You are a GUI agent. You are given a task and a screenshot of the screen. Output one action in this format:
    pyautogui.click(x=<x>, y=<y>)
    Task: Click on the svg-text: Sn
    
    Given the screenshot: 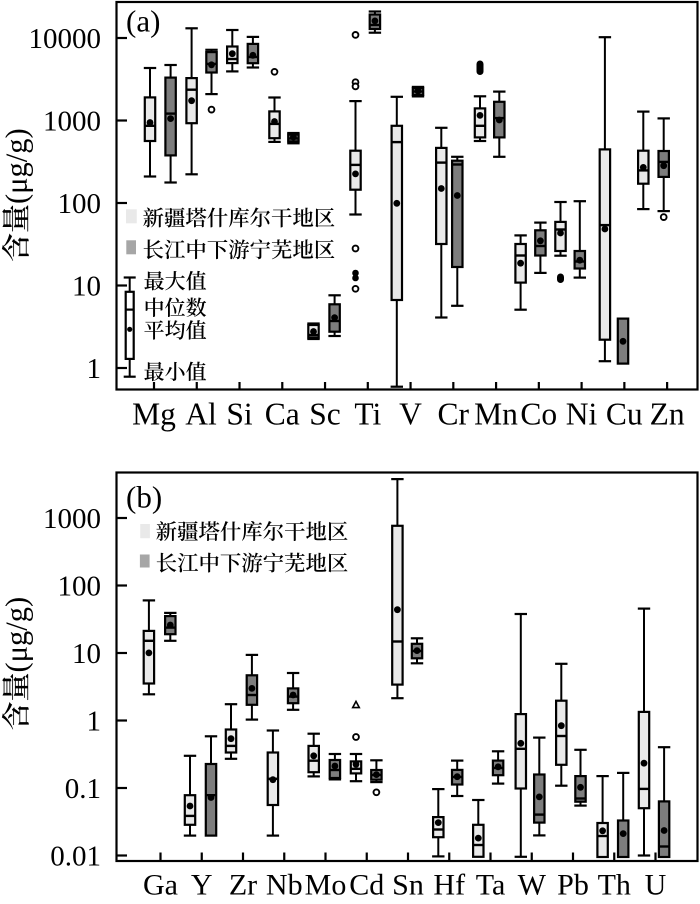 What is the action you would take?
    pyautogui.click(x=408, y=885)
    